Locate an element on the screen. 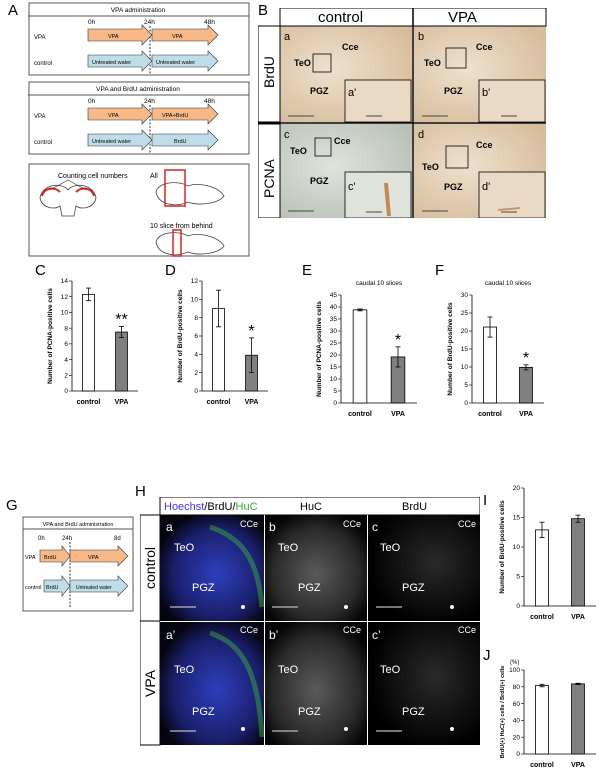 This screenshot has width=610, height=781. label-a-prime: a' is located at coordinates (352, 93).